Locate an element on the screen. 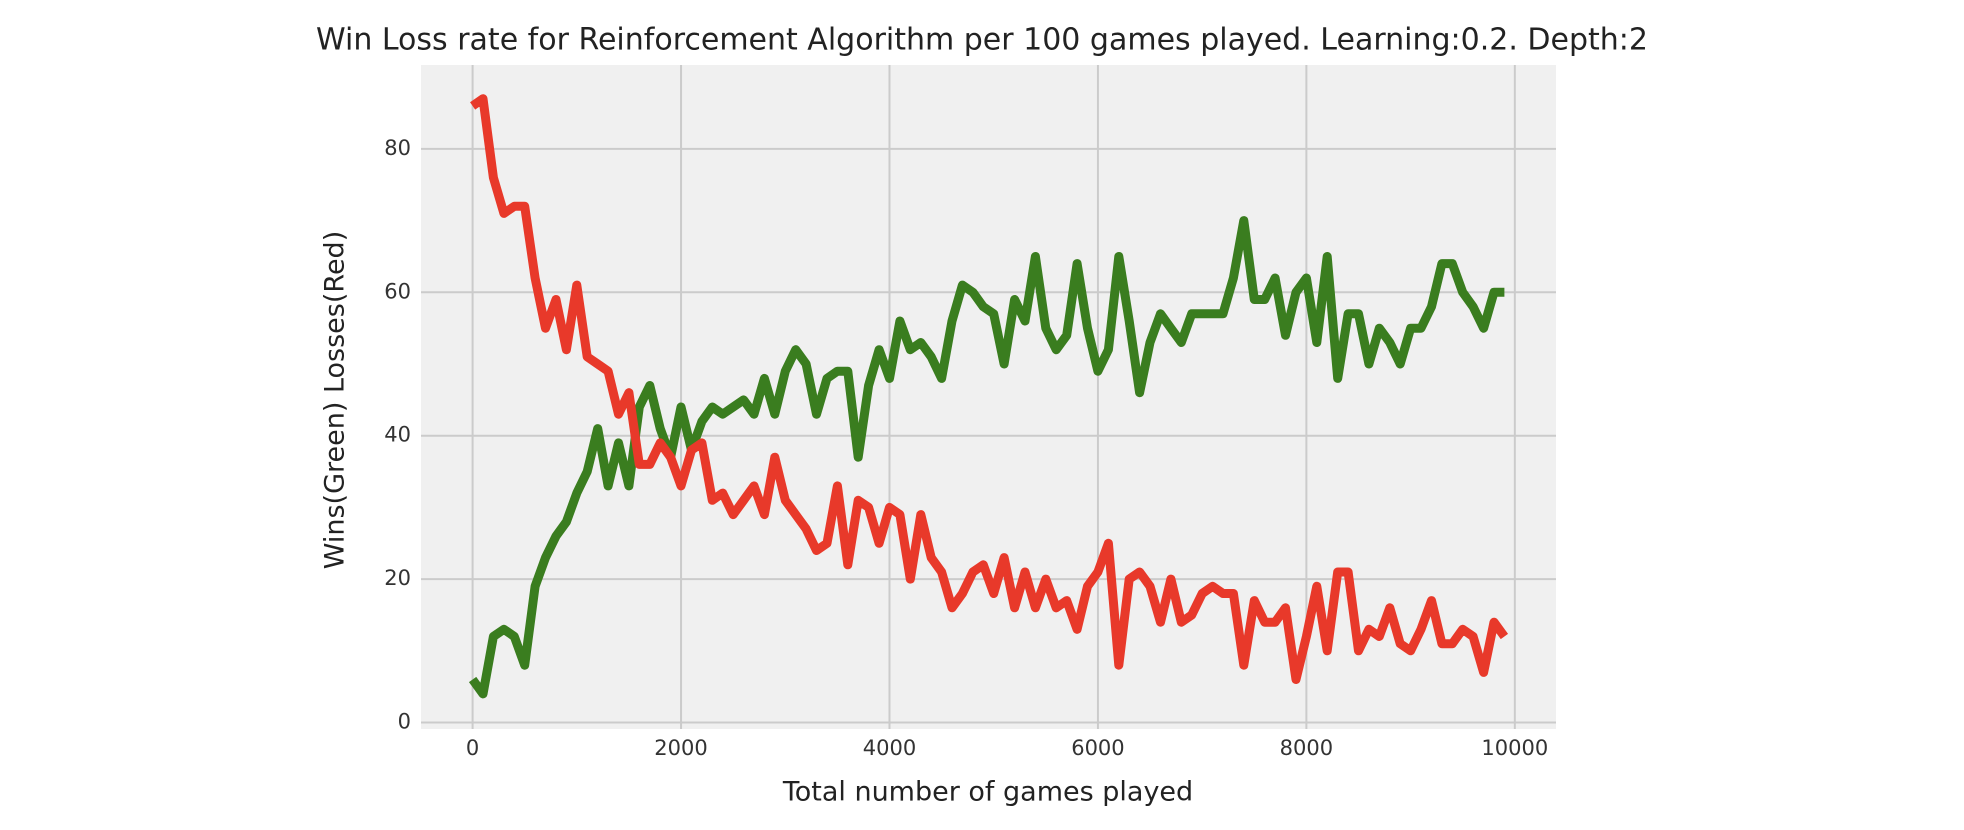 The width and height of the screenshot is (1964, 830). x-axis-label: Total number of games played is located at coordinates (987, 792).